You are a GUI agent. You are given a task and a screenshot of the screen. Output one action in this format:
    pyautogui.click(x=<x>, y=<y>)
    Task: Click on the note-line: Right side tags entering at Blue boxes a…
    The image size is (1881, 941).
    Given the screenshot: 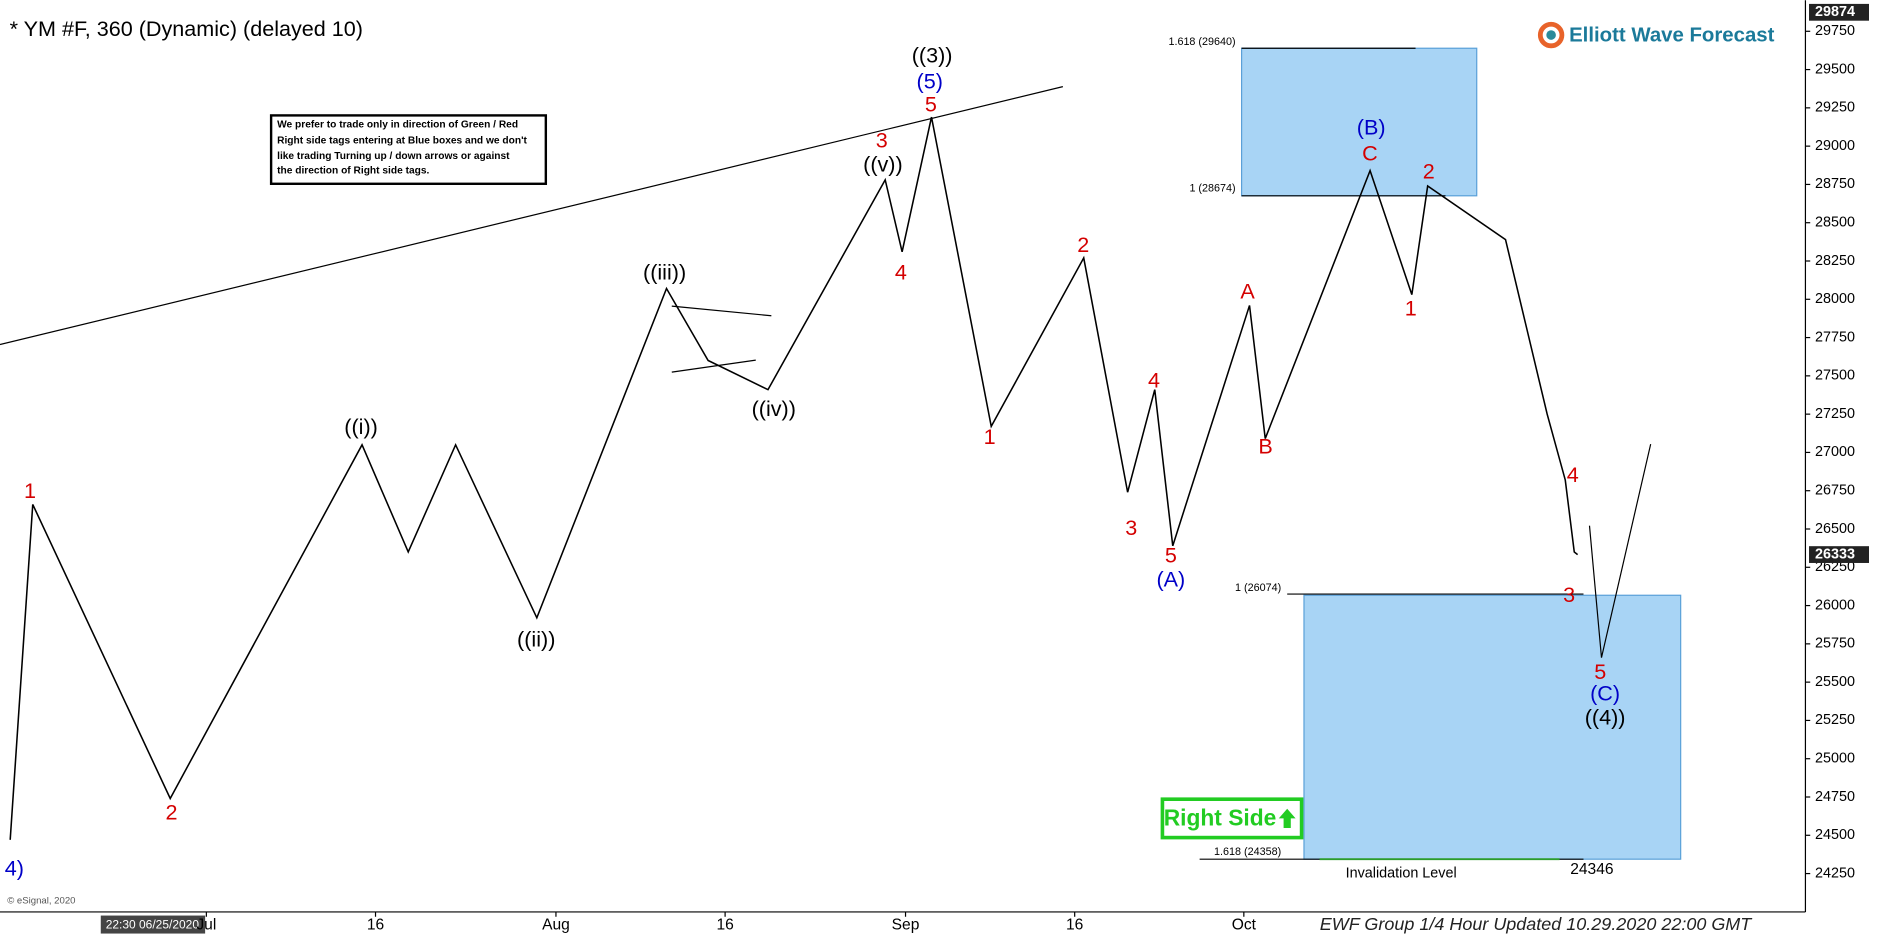 What is the action you would take?
    pyautogui.click(x=402, y=140)
    